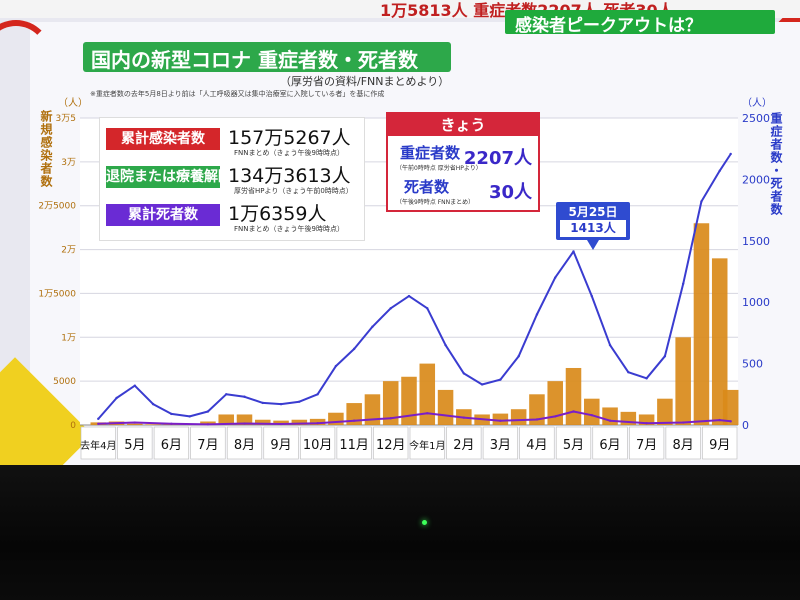 The width and height of the screenshot is (800, 600). Describe the element at coordinates (500, 445) in the screenshot. I see `x-tick-label-11: 3月` at that location.